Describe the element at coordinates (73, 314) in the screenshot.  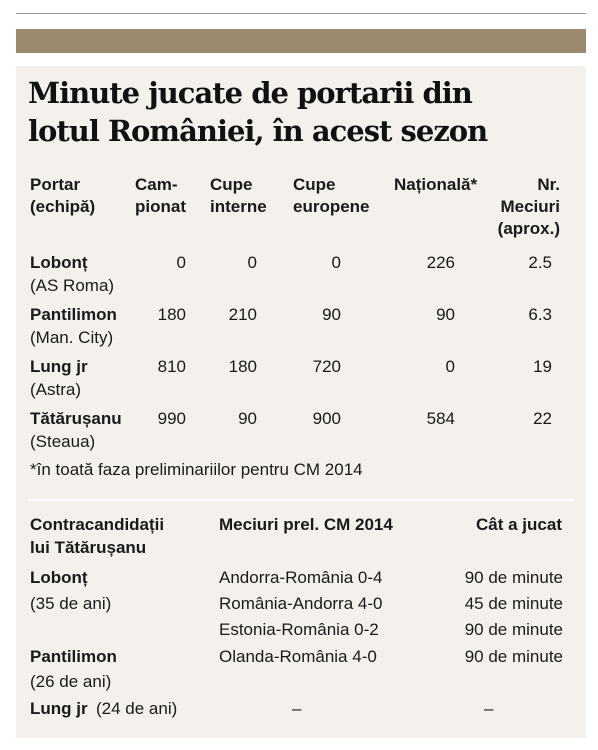
I see `row-name: Pantilimon` at that location.